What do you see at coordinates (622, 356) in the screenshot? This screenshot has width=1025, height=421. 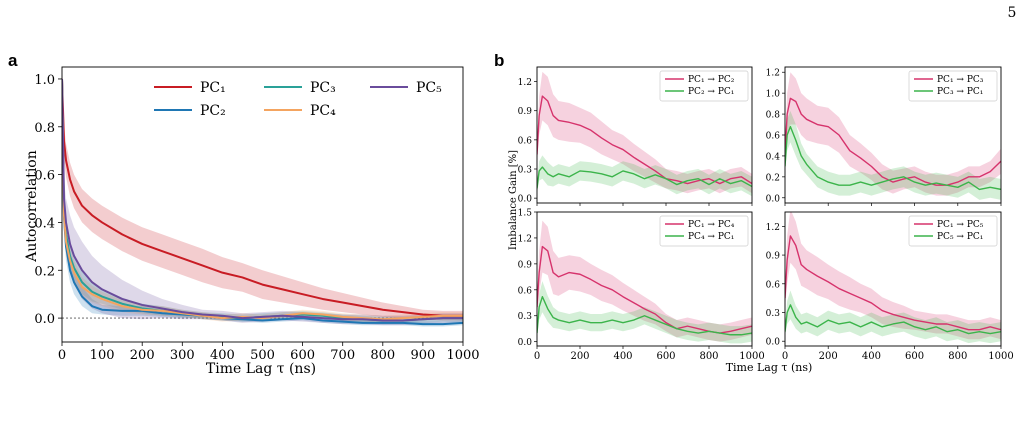 I see `panel-b-bottom-left-x-tick-label-2: 400` at bounding box center [622, 356].